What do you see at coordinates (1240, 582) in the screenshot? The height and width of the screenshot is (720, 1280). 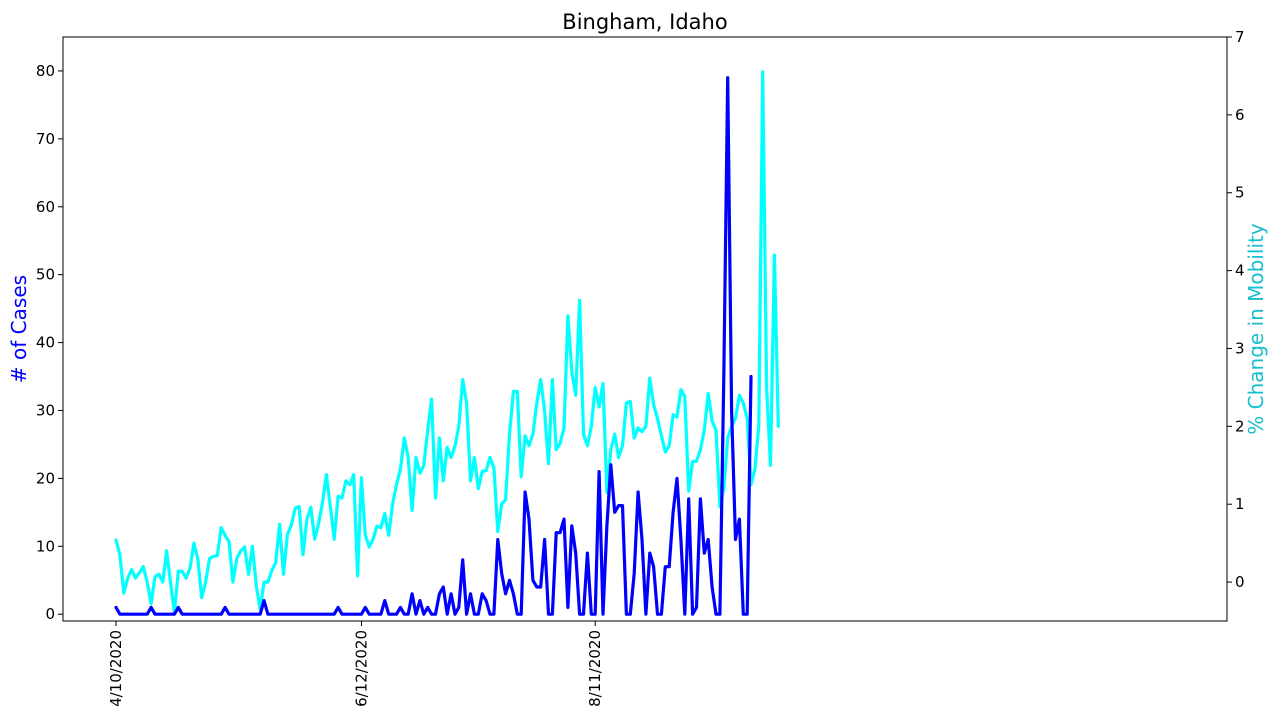 I see `right-tick-label: 0` at bounding box center [1240, 582].